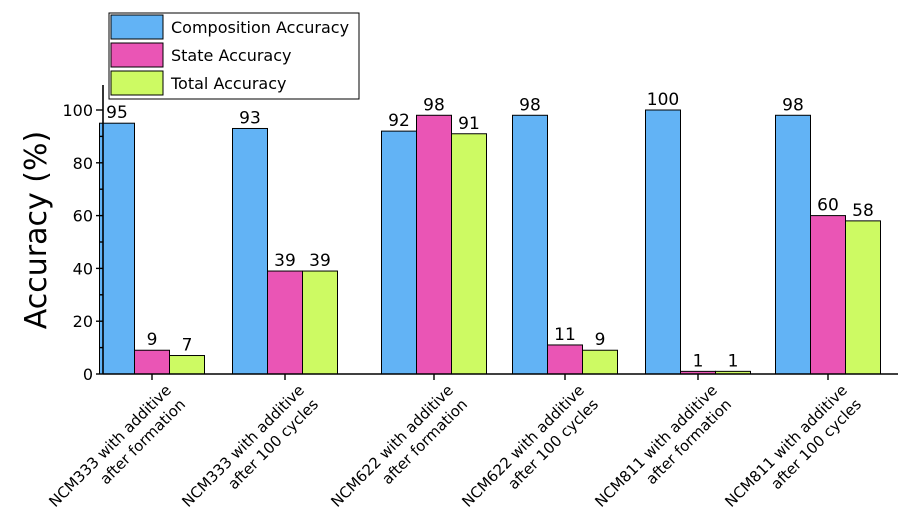  Describe the element at coordinates (399, 121) in the screenshot. I see `data-label: 92` at that location.